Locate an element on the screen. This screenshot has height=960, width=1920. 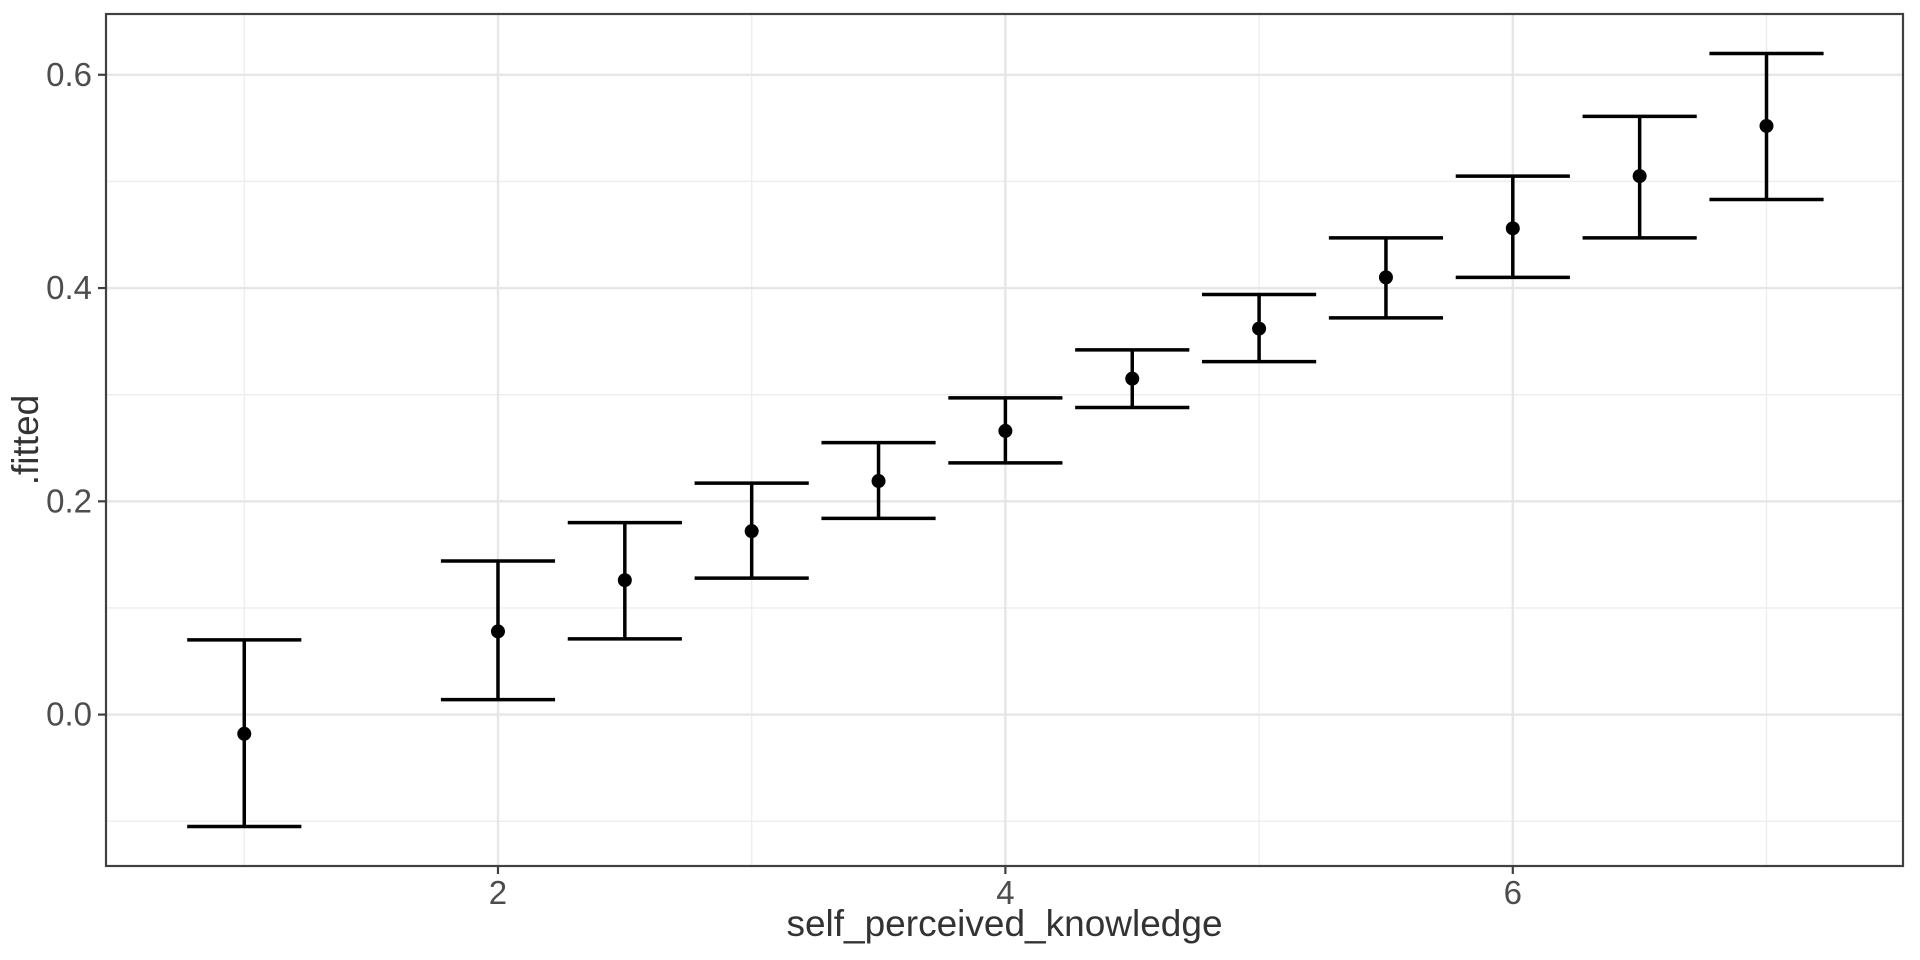
x-tick-label: 4 is located at coordinates (1005, 892).